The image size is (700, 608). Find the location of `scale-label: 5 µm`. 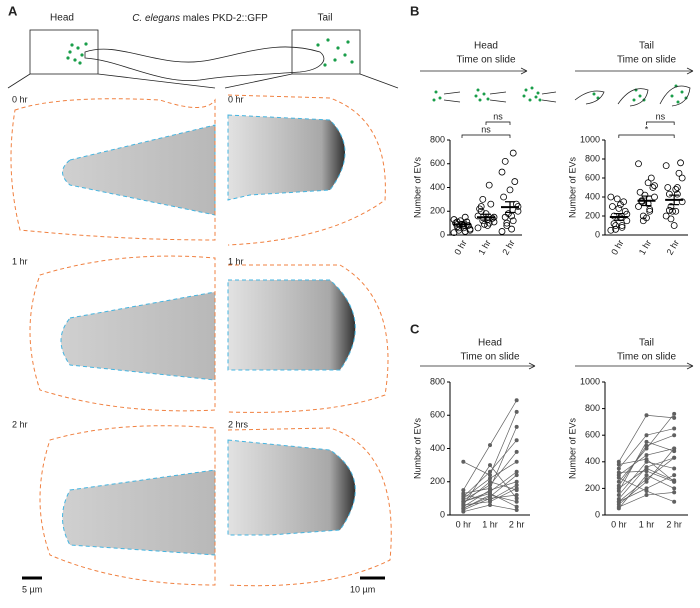

scale-label: 5 µm is located at coordinates (32, 589).